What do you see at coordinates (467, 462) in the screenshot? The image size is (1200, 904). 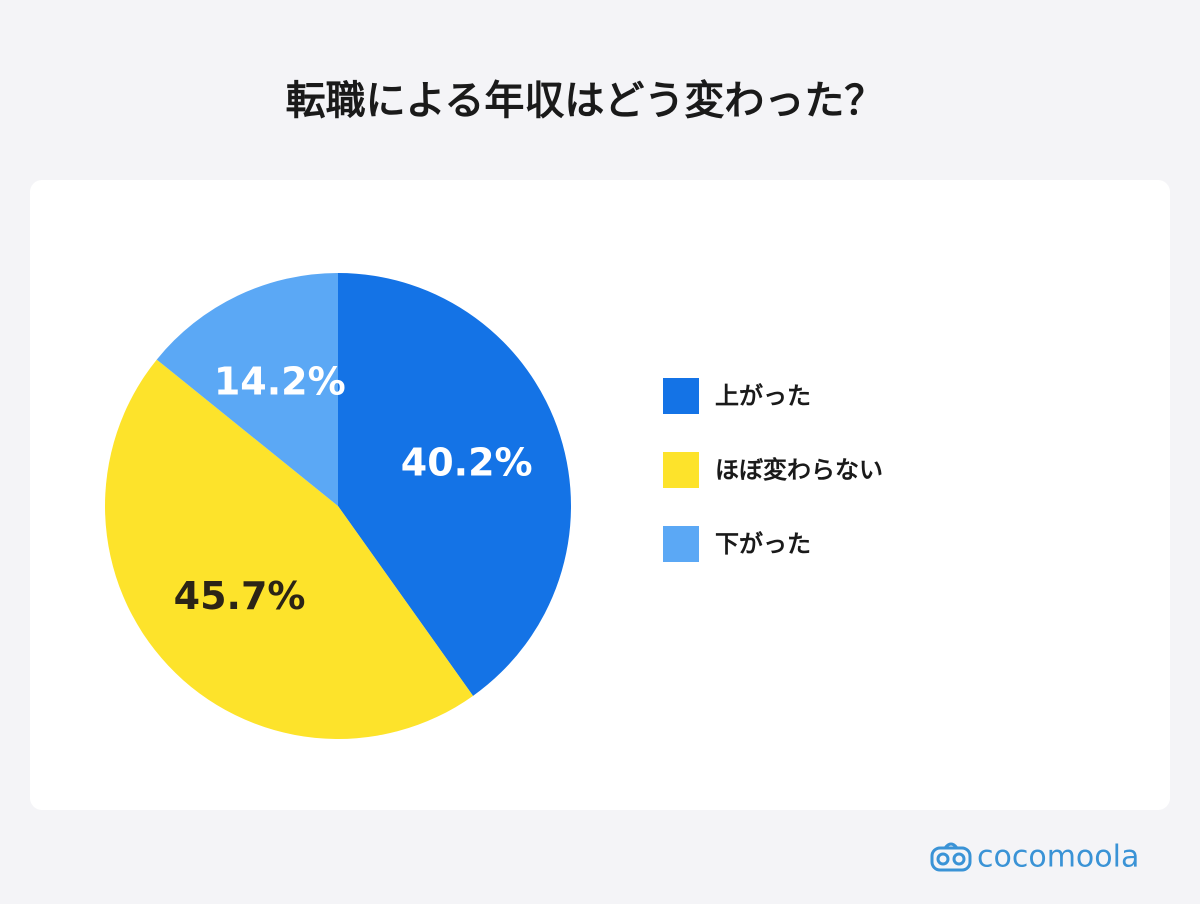 I see `slice-label: 40.2%` at bounding box center [467, 462].